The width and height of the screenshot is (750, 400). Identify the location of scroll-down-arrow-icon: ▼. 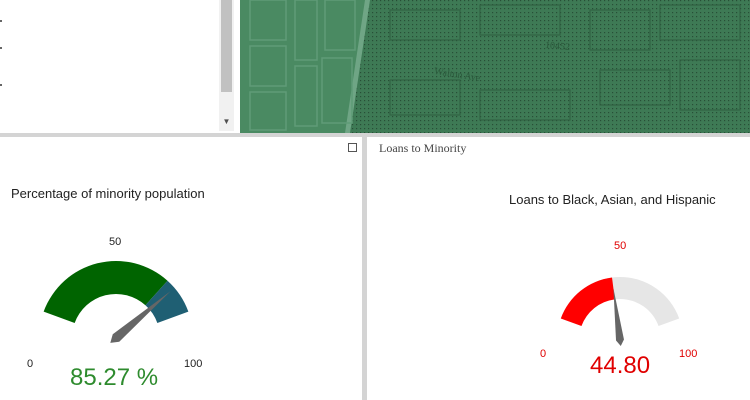
(226, 121).